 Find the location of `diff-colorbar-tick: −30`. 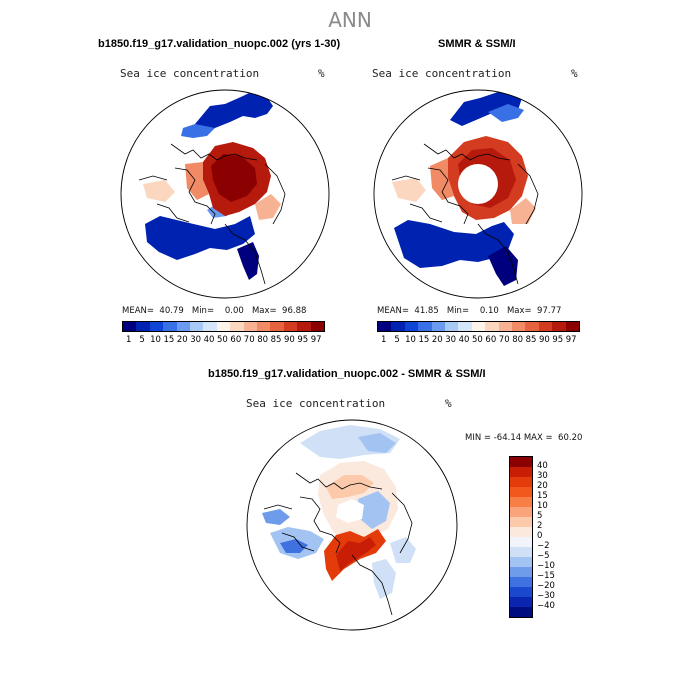

diff-colorbar-tick: −30 is located at coordinates (546, 596).